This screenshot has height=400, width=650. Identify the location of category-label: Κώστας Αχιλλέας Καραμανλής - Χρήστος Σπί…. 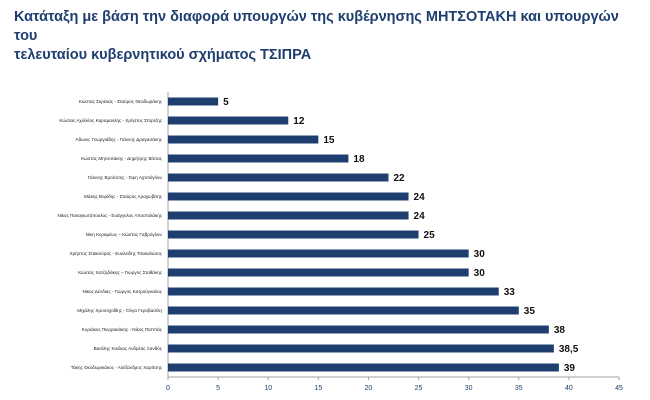
(110, 120).